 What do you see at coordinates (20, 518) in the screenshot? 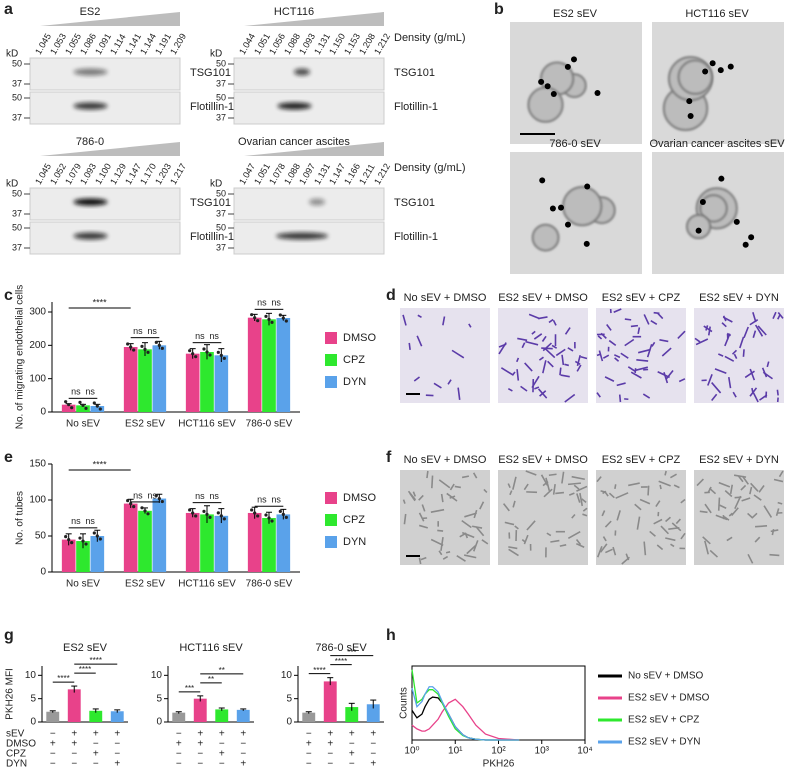
I see `y-axis-label: No. of tubes` at bounding box center [20, 518].